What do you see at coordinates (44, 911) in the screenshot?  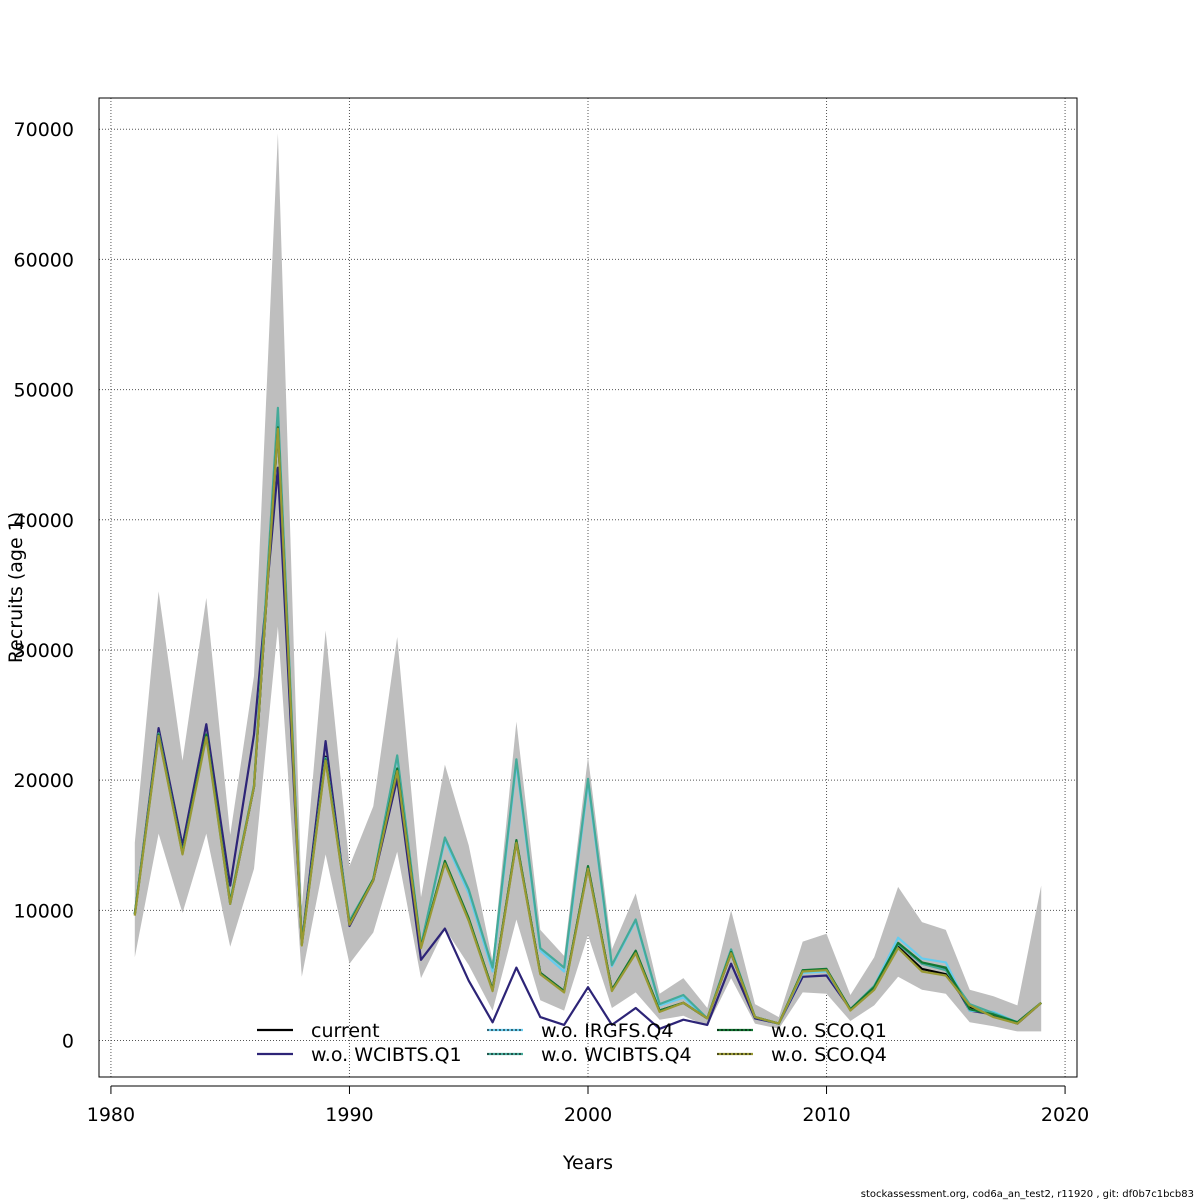 I see `y-tick-label-1: 10000` at bounding box center [44, 911].